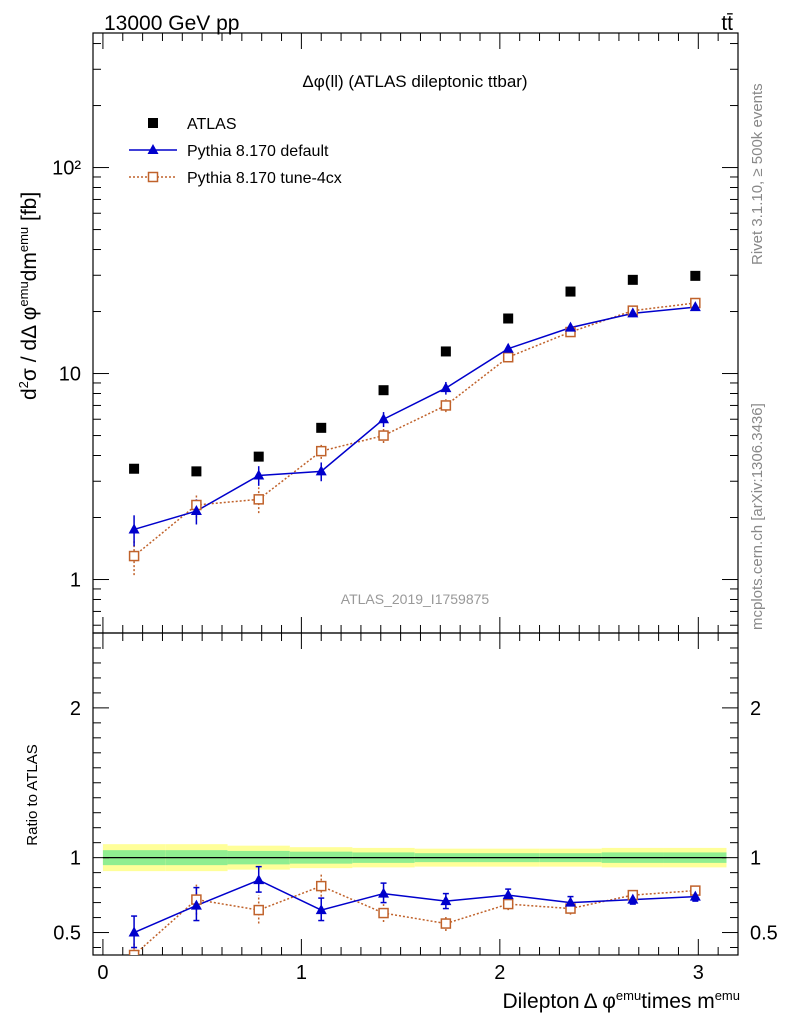 This screenshot has height=1024, width=786. I want to click on ratio-y-label: Ratio to ATLAS, so click(32, 794).